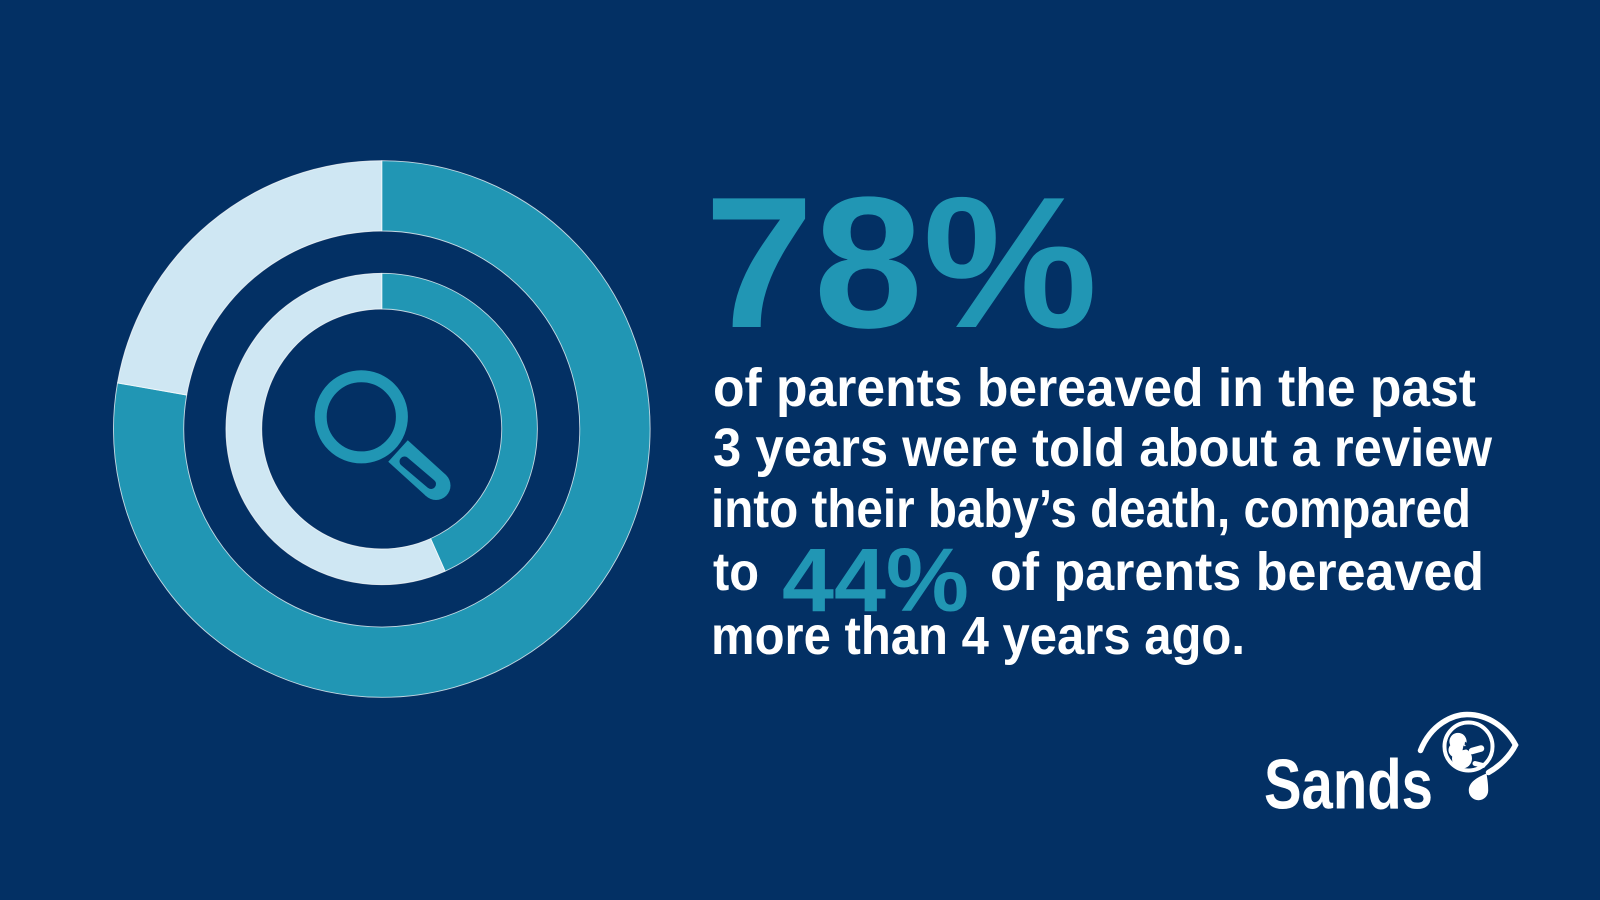 The width and height of the screenshot is (1600, 900). What do you see at coordinates (1237, 572) in the screenshot?
I see `svg-text: of parents bereaved` at bounding box center [1237, 572].